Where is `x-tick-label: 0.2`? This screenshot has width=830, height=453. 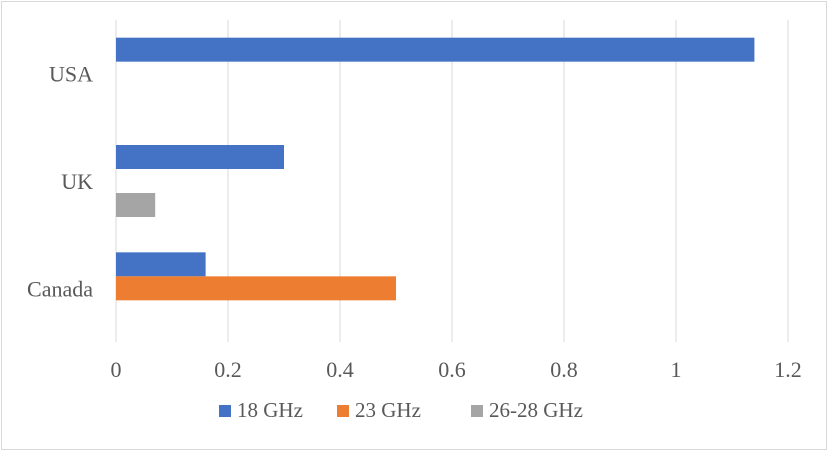
x-tick-label: 0.2 is located at coordinates (228, 369).